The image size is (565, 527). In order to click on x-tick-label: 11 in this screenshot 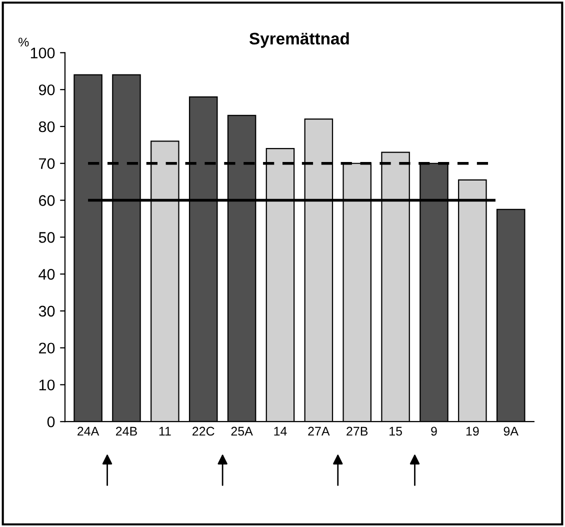, I will do `click(165, 431)`.